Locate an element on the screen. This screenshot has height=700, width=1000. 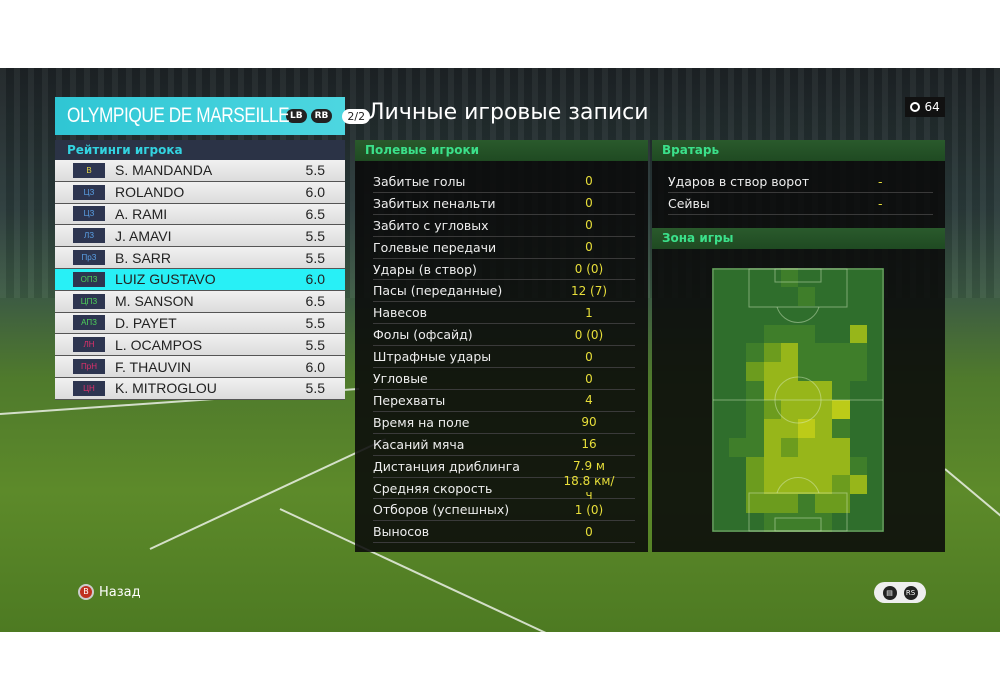
position-badge: ЦПЗ is located at coordinates (89, 301).